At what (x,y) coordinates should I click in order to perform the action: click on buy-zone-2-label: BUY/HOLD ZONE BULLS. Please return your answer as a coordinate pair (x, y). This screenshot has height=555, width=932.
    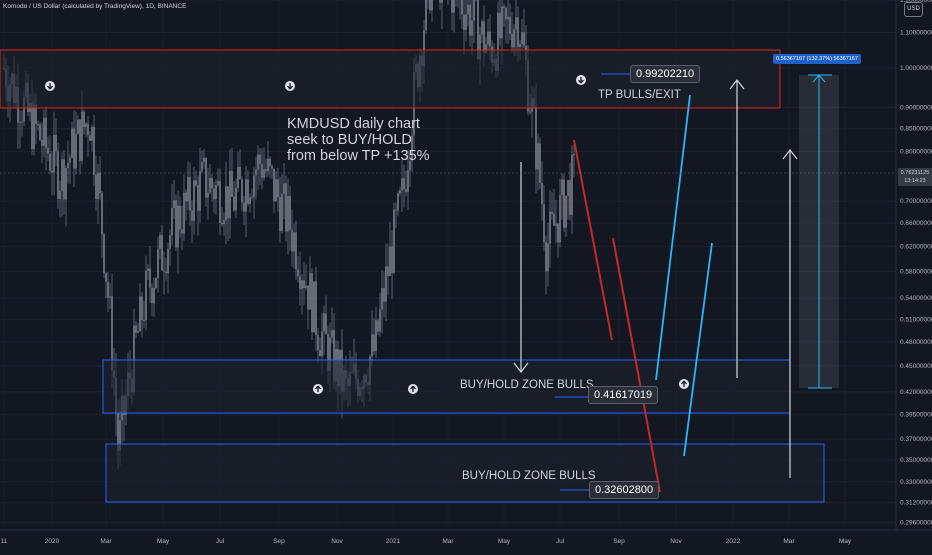
    Looking at the image, I should click on (529, 476).